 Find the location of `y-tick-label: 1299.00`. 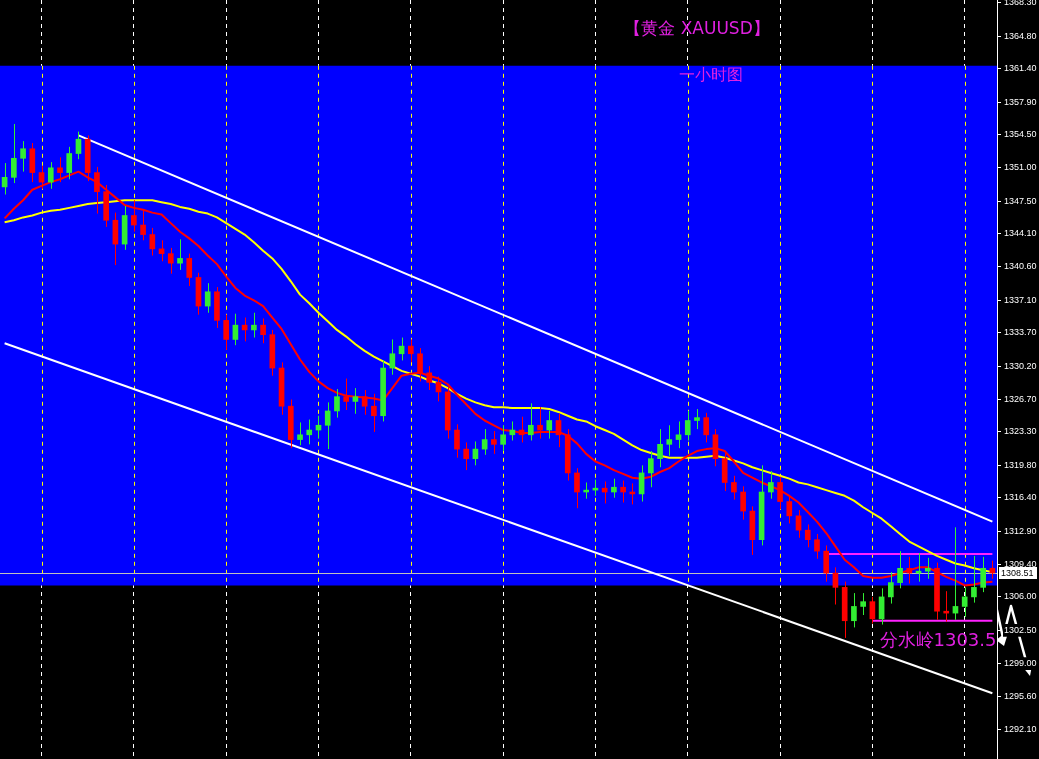

y-tick-label: 1299.00 is located at coordinates (1020, 663).